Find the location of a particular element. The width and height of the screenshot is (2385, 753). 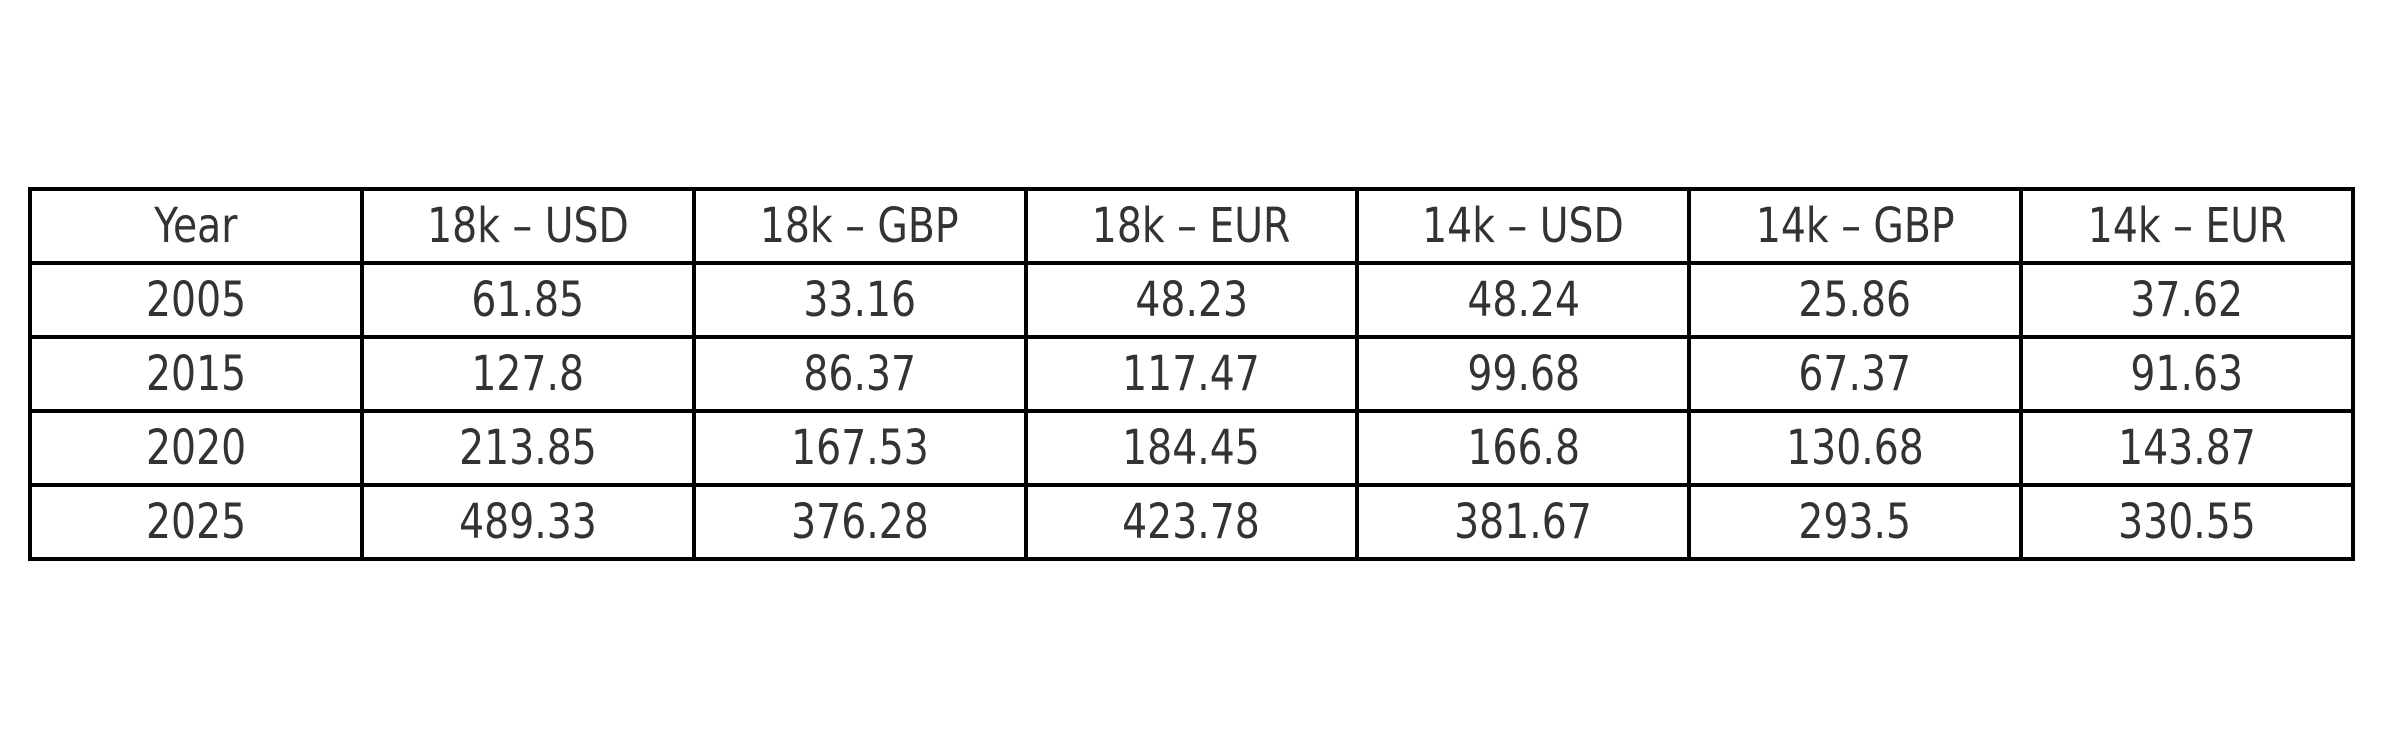

col-header-18k-usd: 18k – USD is located at coordinates (527, 226).